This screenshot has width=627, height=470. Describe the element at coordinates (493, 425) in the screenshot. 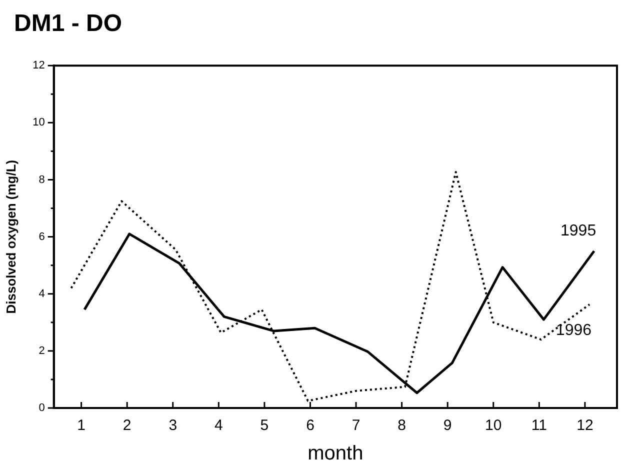

I see `x-tick-label: 10` at that location.